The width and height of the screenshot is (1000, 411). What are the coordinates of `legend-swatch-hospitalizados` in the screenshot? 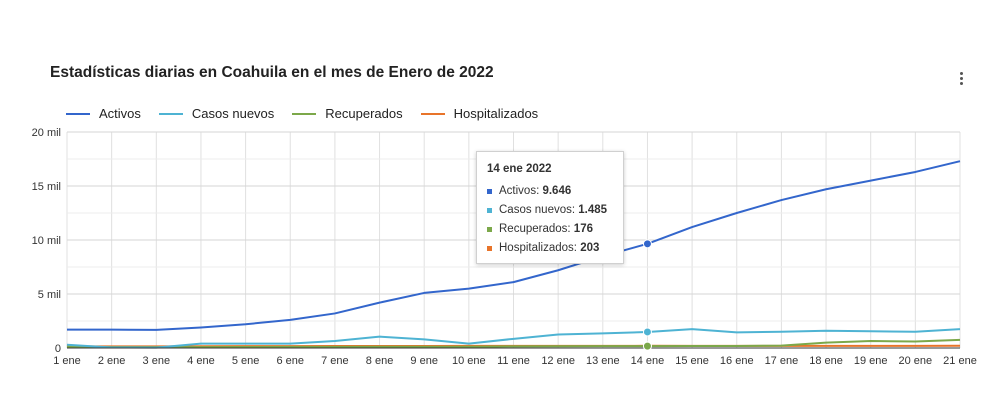 It's located at (432, 113).